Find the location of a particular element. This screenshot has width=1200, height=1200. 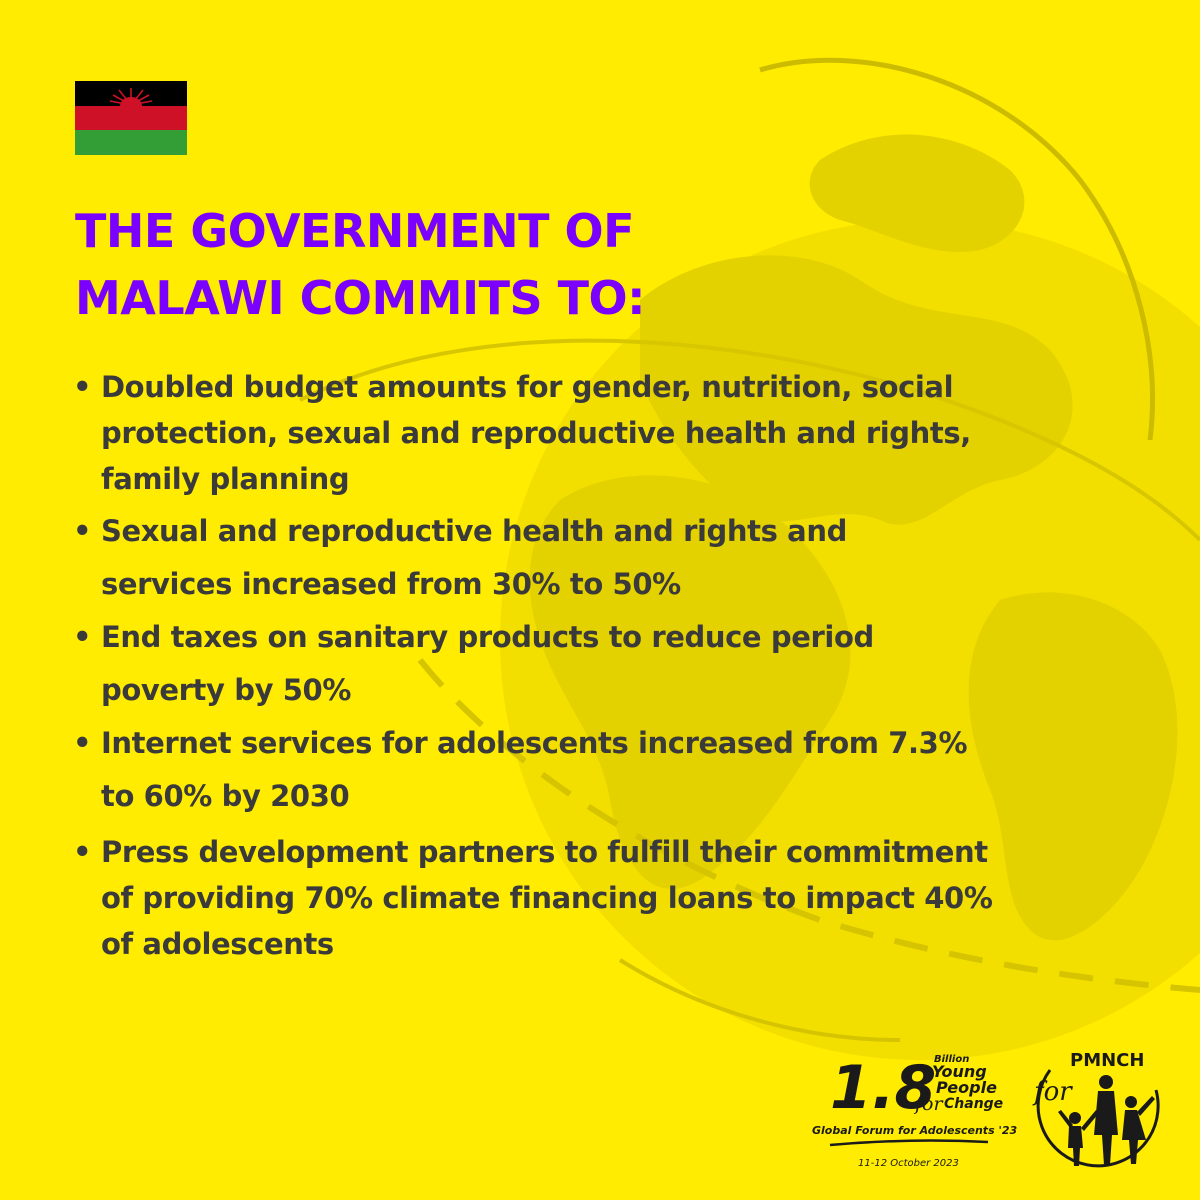

title-line-2: MALAWI COMMITS TO: is located at coordinates (360, 298).